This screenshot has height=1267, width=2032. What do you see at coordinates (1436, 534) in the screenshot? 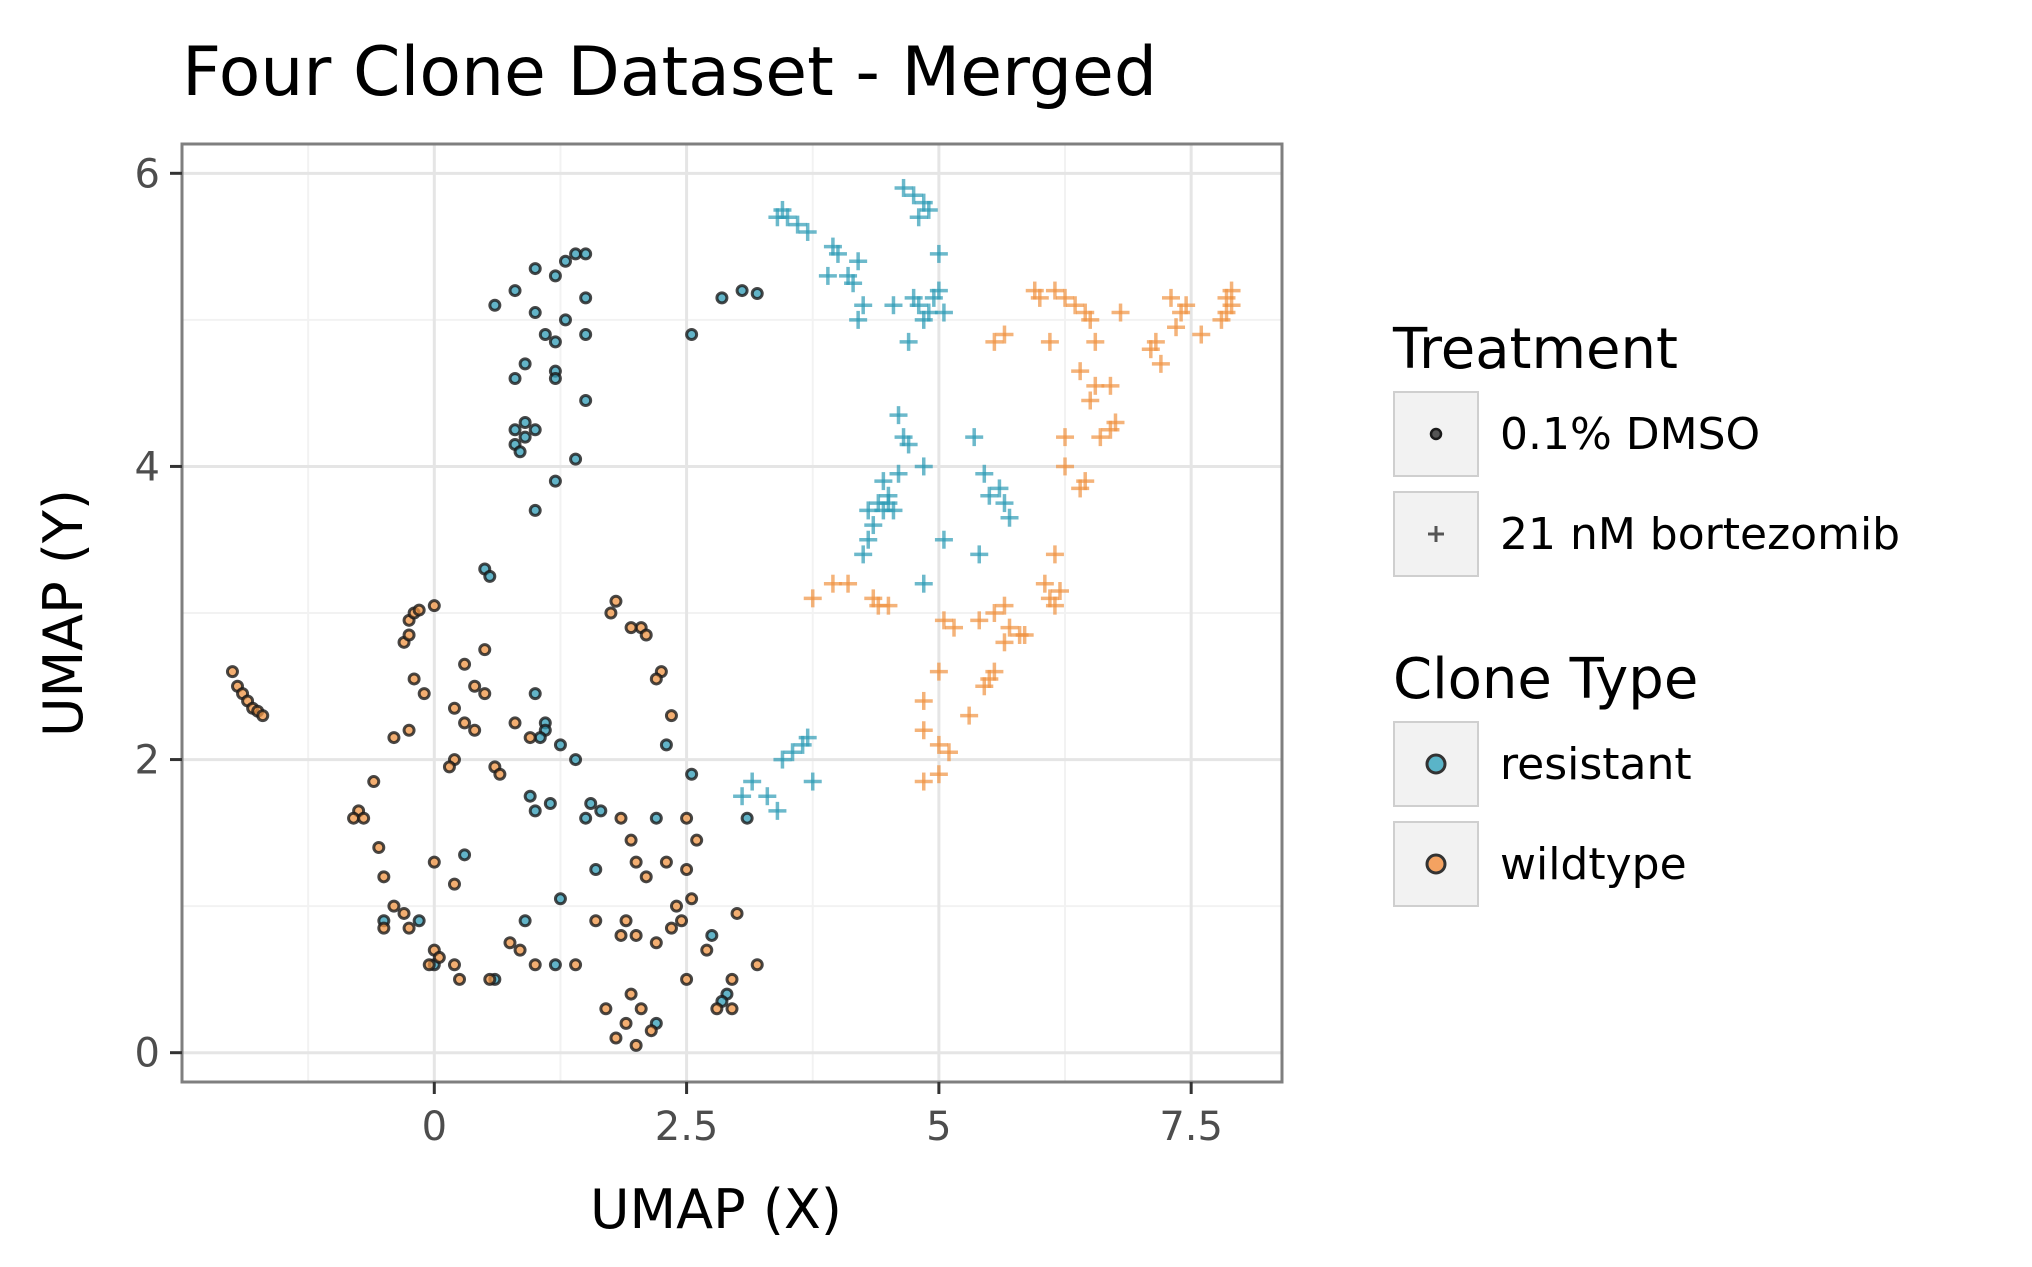
I see `legend-key-plus-icon` at bounding box center [1436, 534].